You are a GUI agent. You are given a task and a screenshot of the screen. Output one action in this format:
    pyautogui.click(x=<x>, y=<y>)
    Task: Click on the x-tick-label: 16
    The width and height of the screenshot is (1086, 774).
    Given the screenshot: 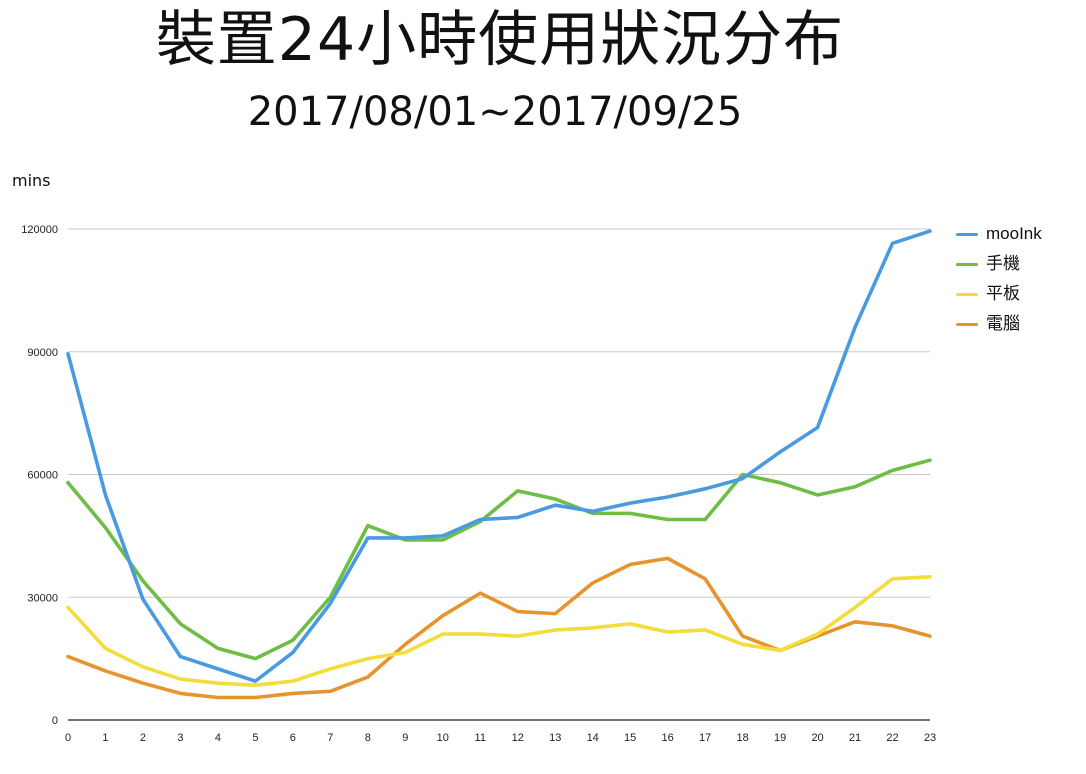 What is the action you would take?
    pyautogui.click(x=668, y=738)
    